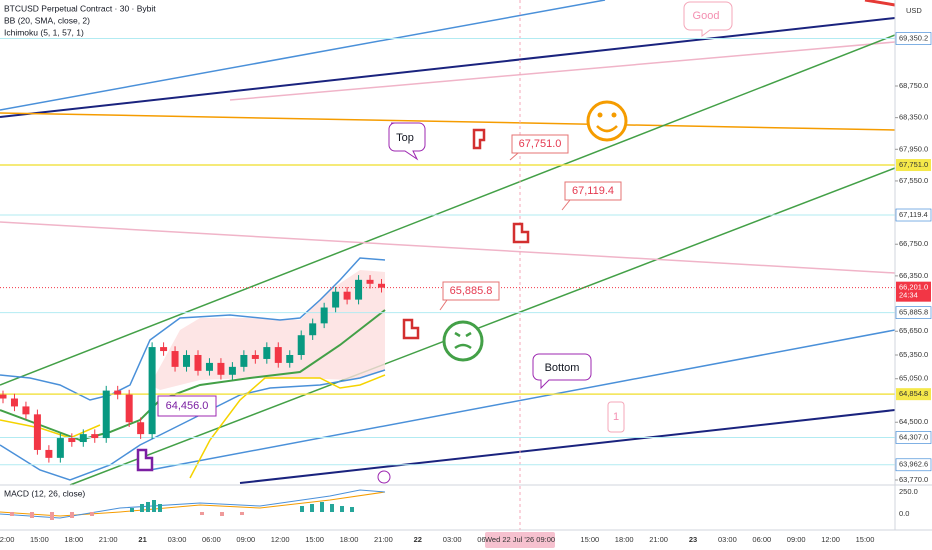  What do you see at coordinates (796, 539) in the screenshot?
I see `x-tick-label: 09:00` at bounding box center [796, 539].